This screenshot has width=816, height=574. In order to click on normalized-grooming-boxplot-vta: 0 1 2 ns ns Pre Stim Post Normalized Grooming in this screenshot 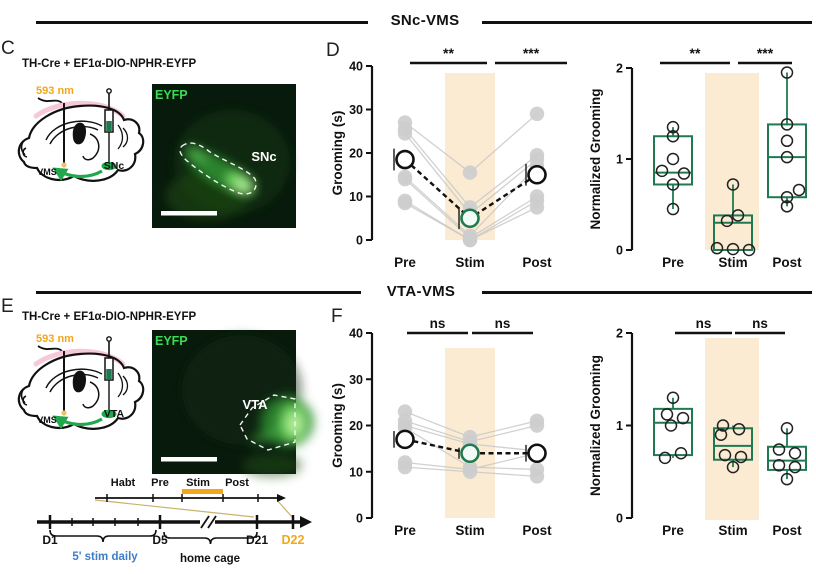, I will do `click(697, 427)`.